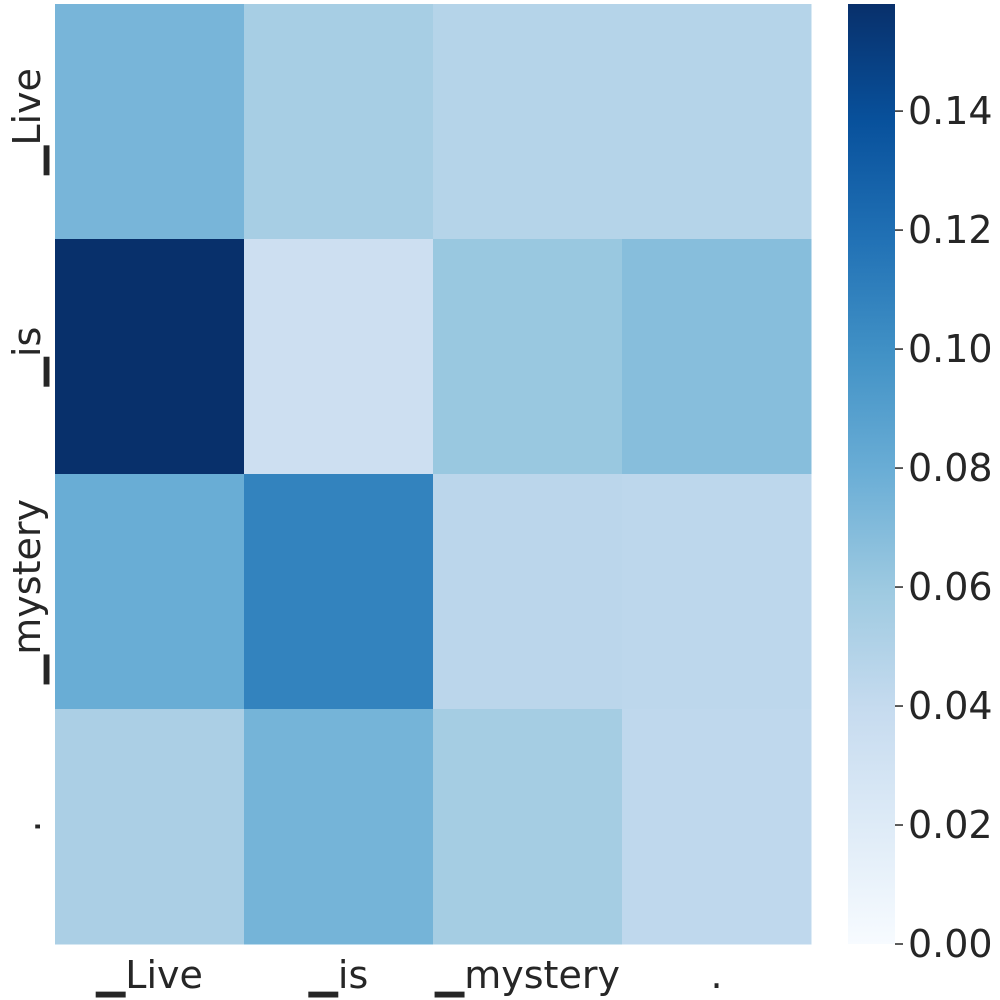 The width and height of the screenshot is (1000, 1000). Describe the element at coordinates (950, 111) in the screenshot. I see `colorbar-tick-label: 0.14` at that location.